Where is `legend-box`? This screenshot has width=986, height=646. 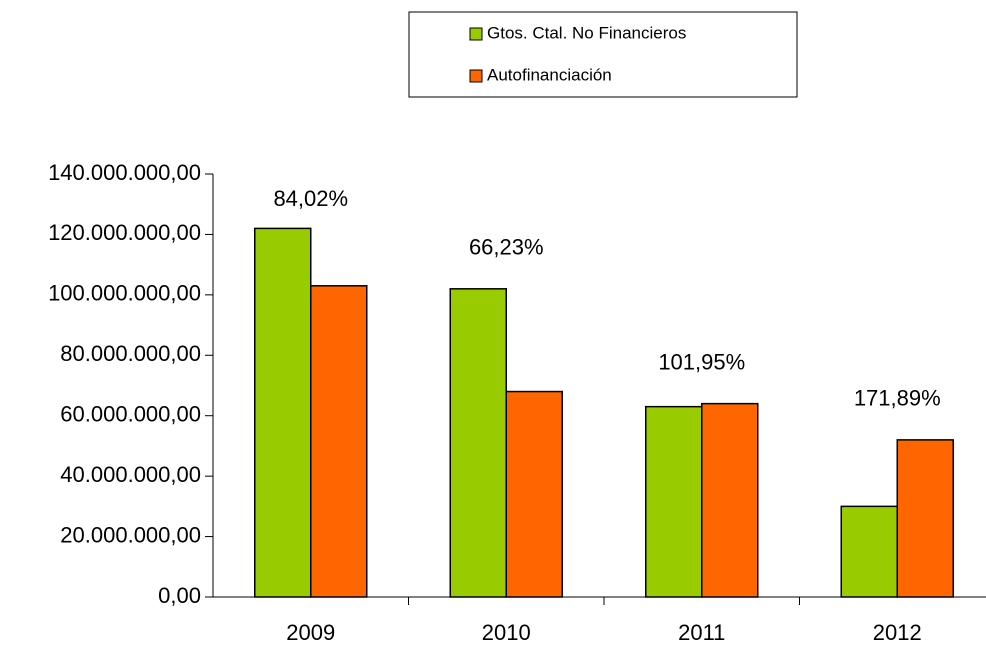 legend-box is located at coordinates (603, 54).